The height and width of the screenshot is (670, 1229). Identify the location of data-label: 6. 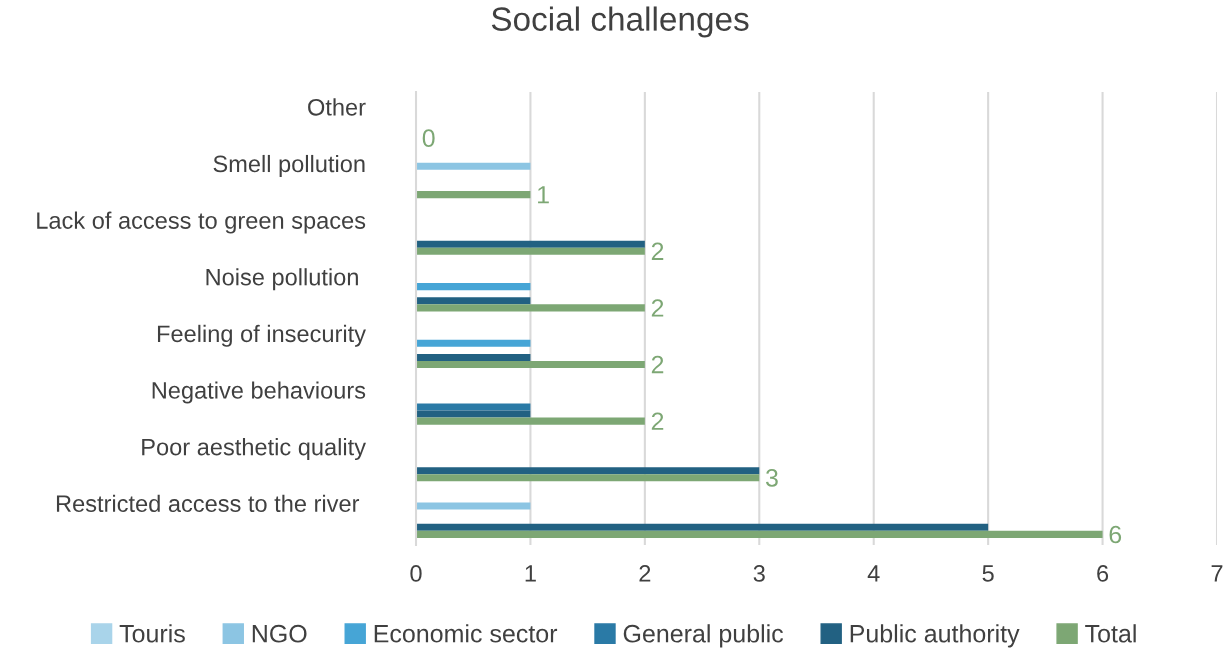
(1115, 534).